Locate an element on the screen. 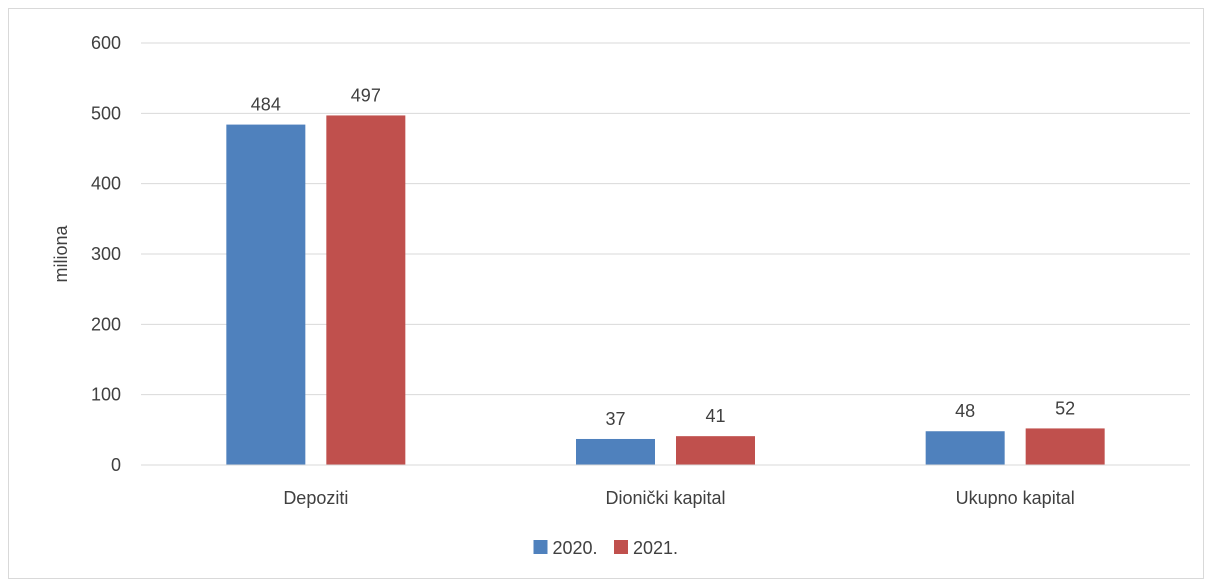 The image size is (1206, 585). y-tick-label: 500 is located at coordinates (106, 113).